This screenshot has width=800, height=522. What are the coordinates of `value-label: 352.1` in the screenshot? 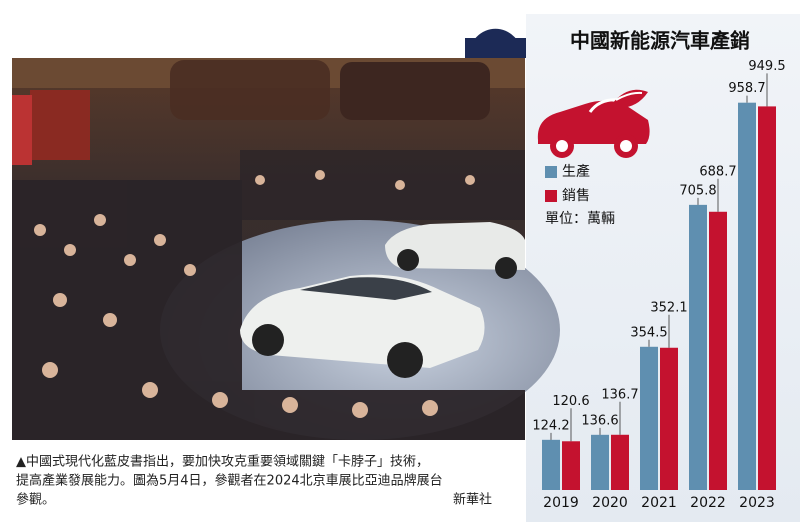 It's located at (668, 307).